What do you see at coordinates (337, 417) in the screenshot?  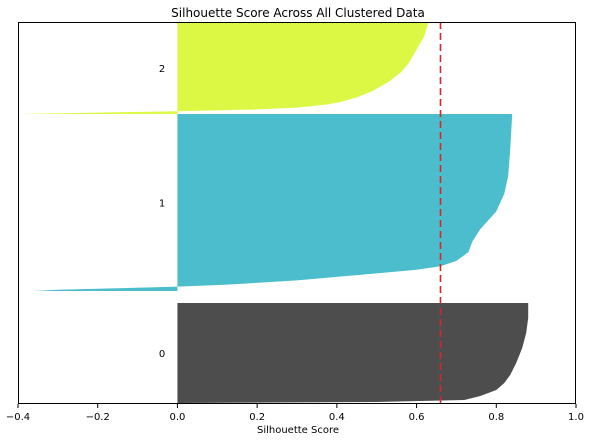 I see `x-tick-label: 0.4` at bounding box center [337, 417].